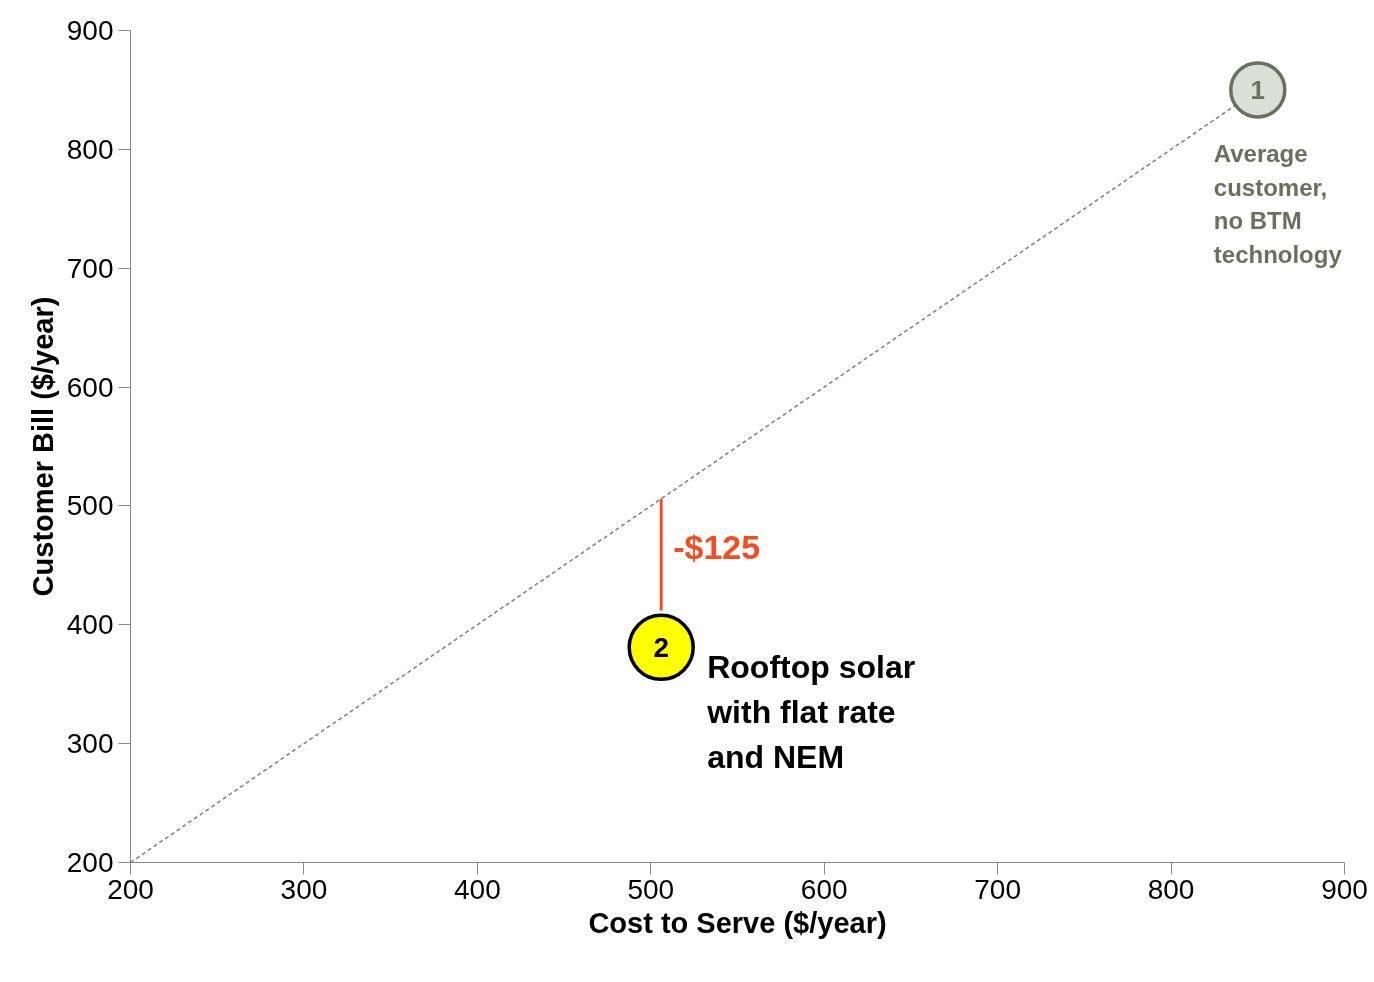 The image size is (1374, 982). I want to click on annotation: Rooftop solar with flat rate and NEM, so click(811, 712).